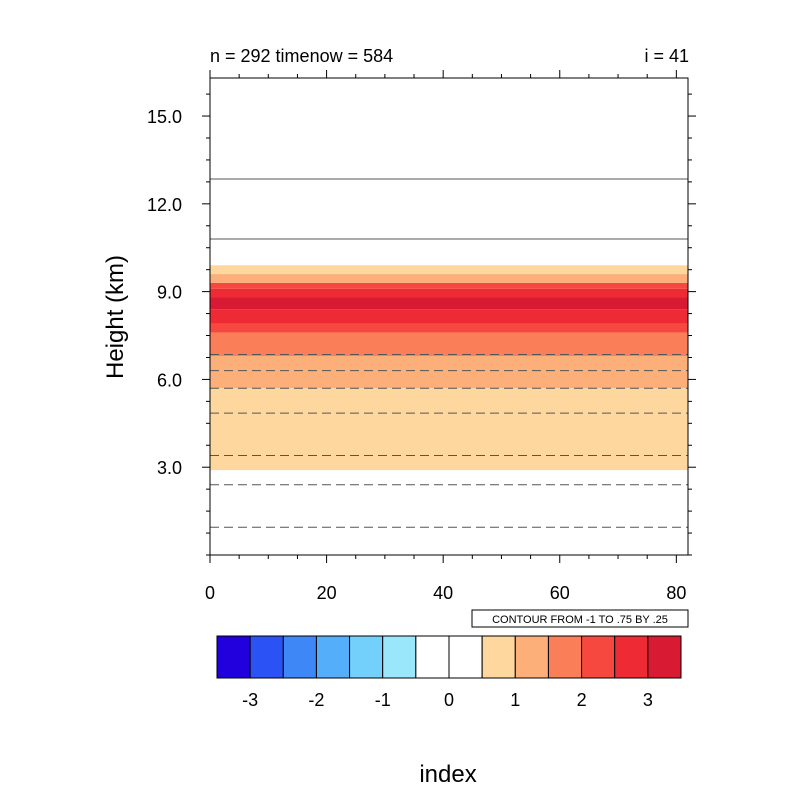 The image size is (800, 800). I want to click on info-label: CONTOUR FROM -1 TO .75 BY .25, so click(580, 620).